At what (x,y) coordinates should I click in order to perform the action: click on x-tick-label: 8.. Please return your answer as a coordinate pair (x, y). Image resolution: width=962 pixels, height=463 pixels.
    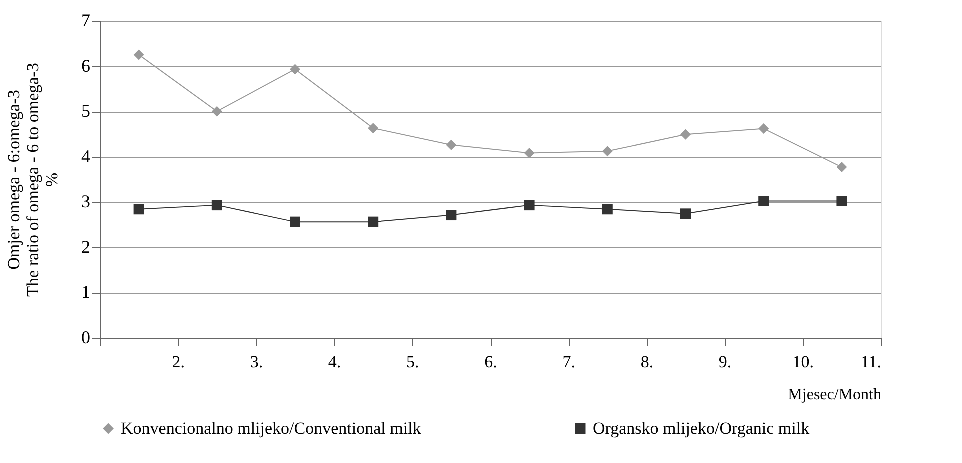
    Looking at the image, I should click on (647, 362).